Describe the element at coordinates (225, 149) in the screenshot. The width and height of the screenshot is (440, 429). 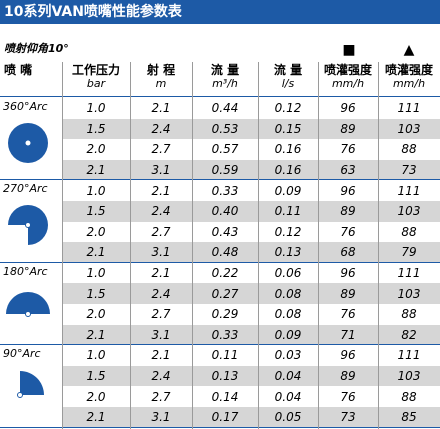
I see `cell: 0.57` at that location.